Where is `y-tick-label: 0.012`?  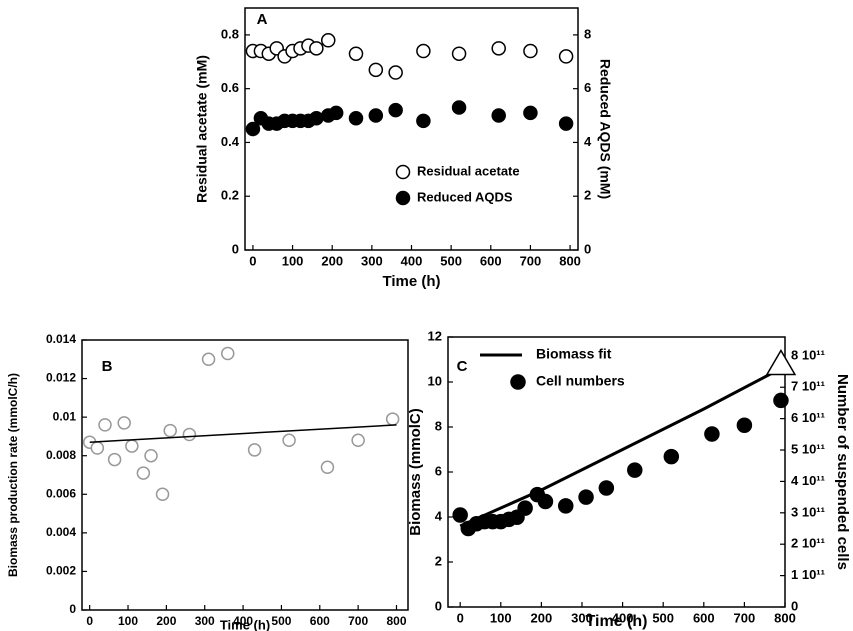 y-tick-label: 0.012 is located at coordinates (61, 378).